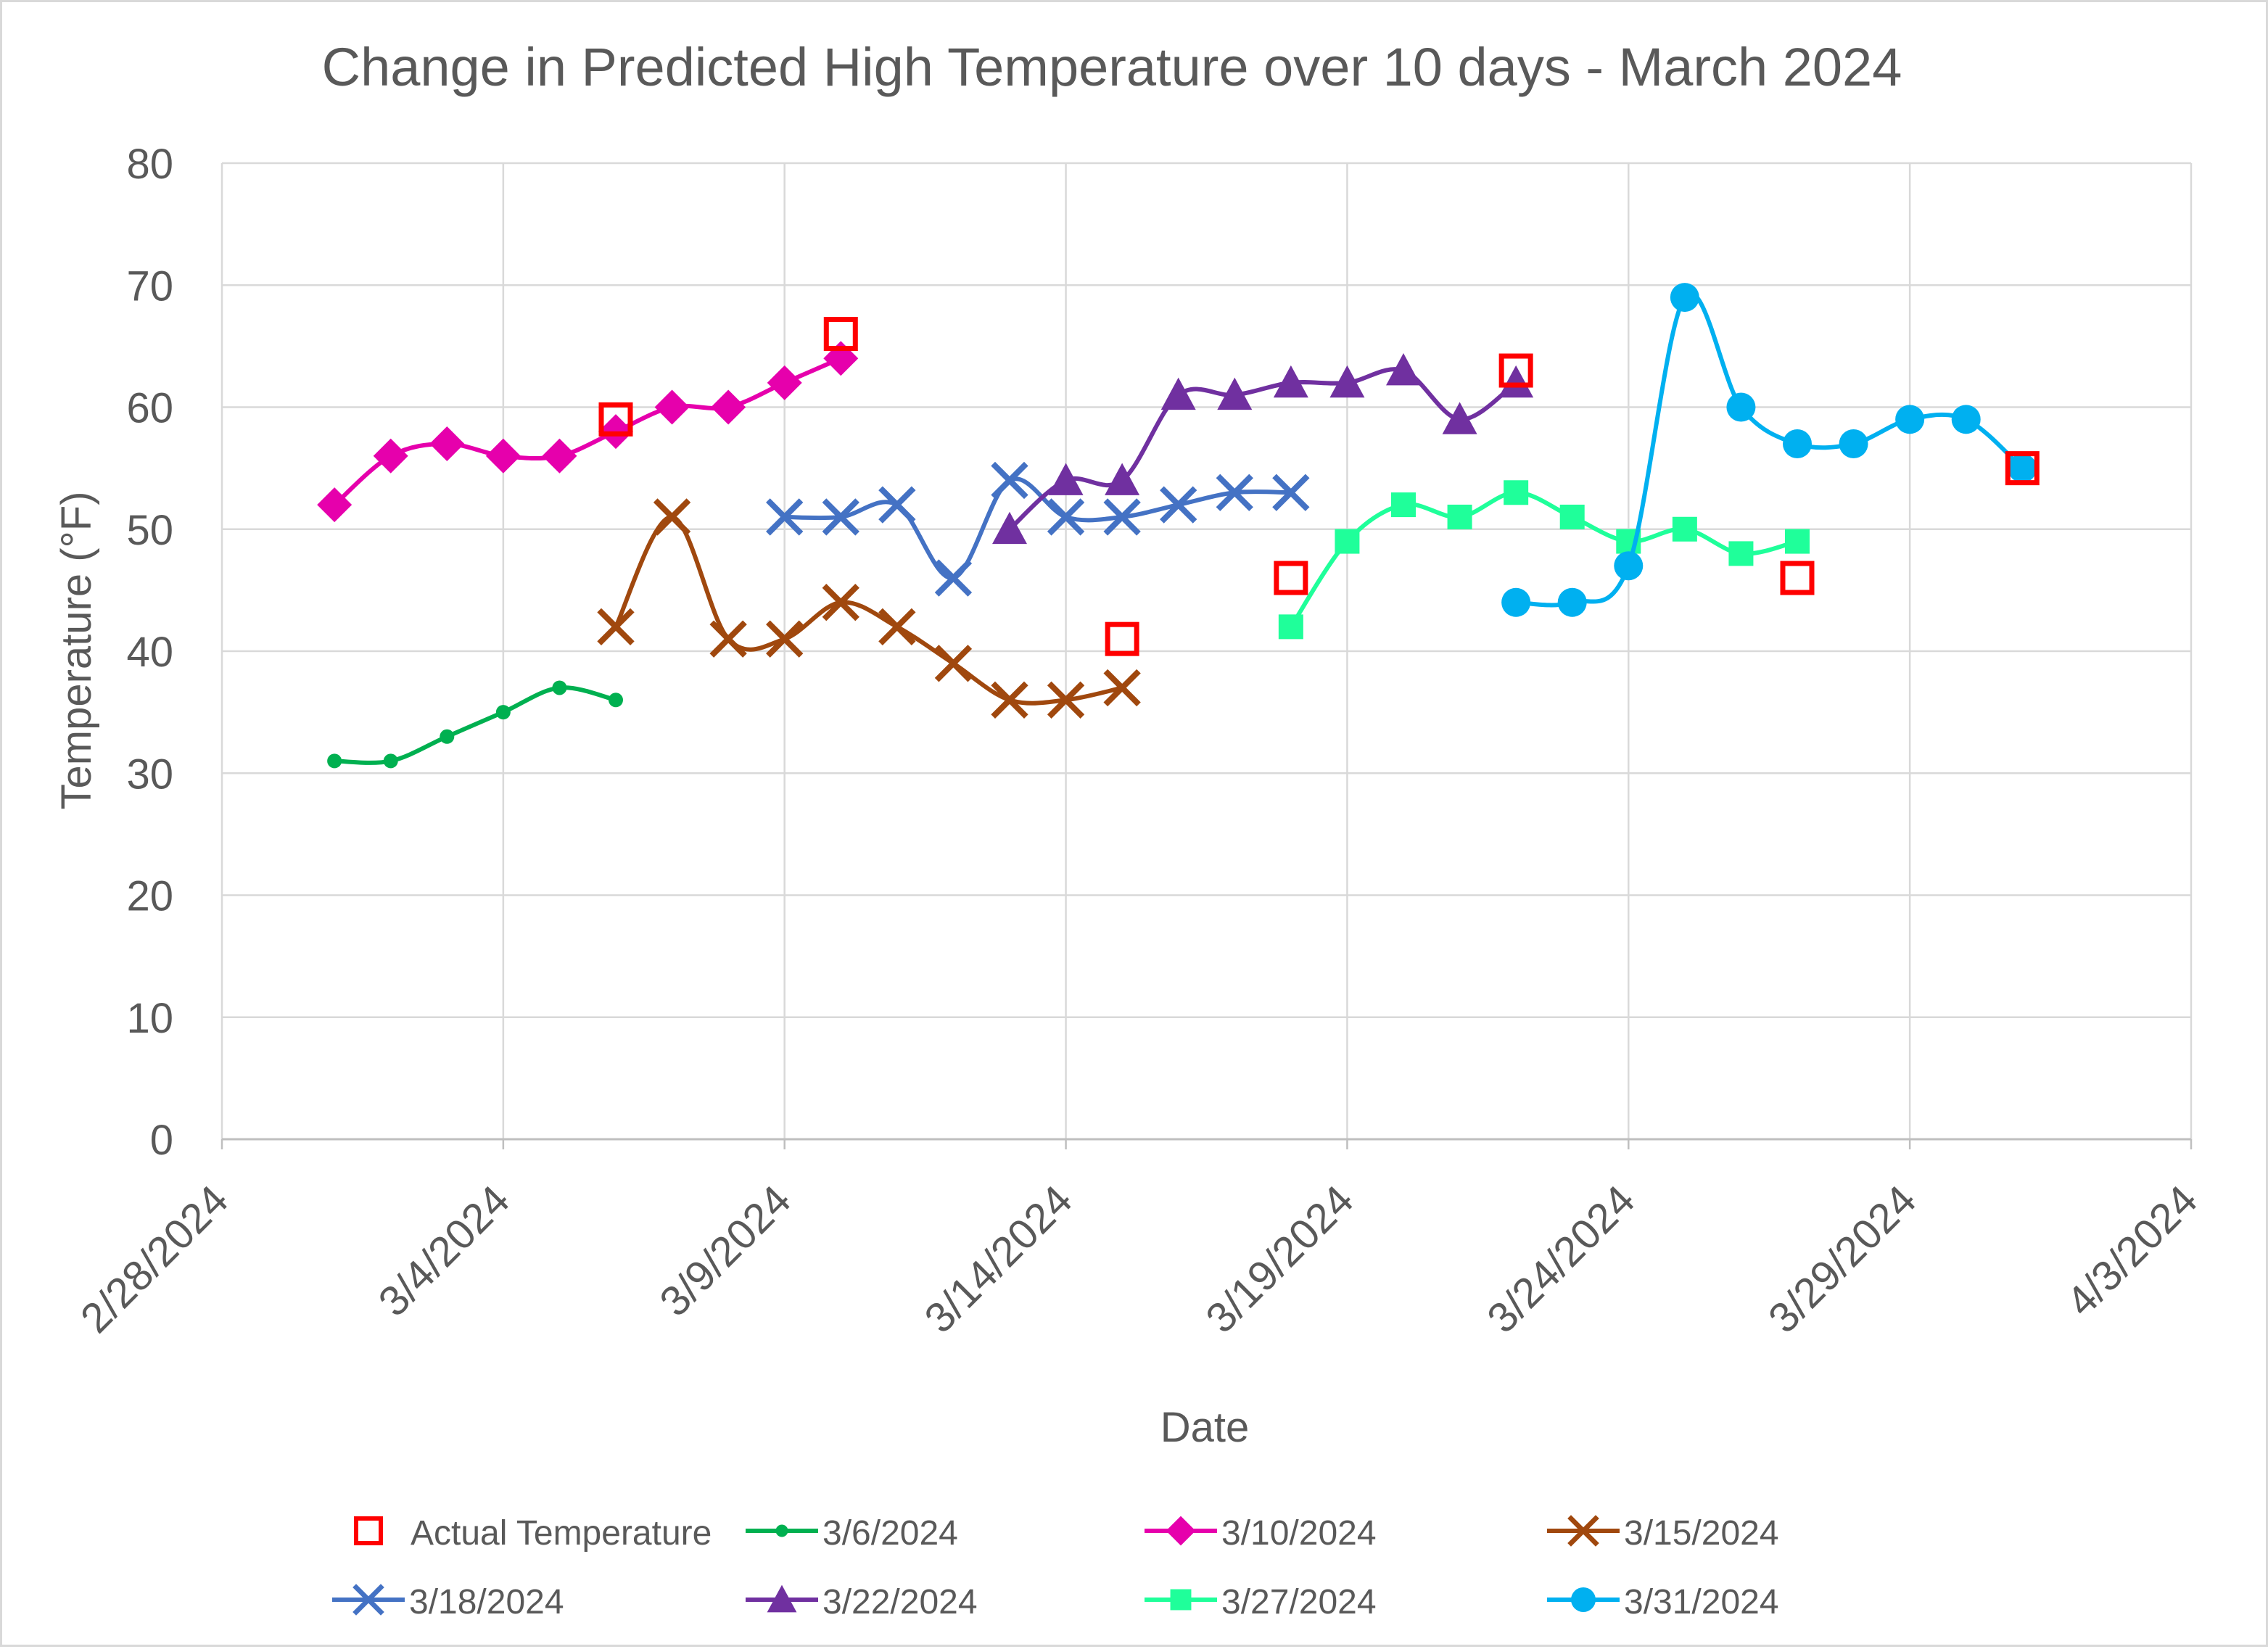  What do you see at coordinates (149, 408) in the screenshot?
I see `y-tick-label: 60` at bounding box center [149, 408].